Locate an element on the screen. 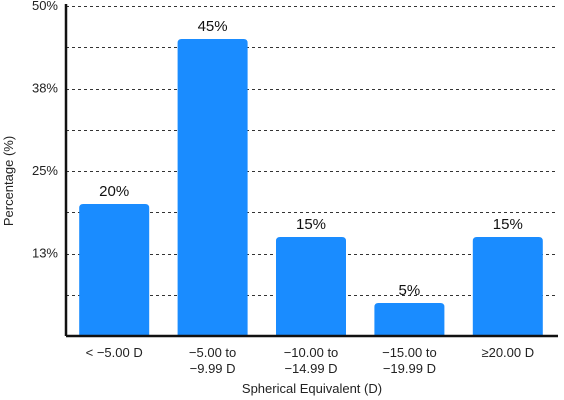  y-tick-label: 50% is located at coordinates (45, 6).